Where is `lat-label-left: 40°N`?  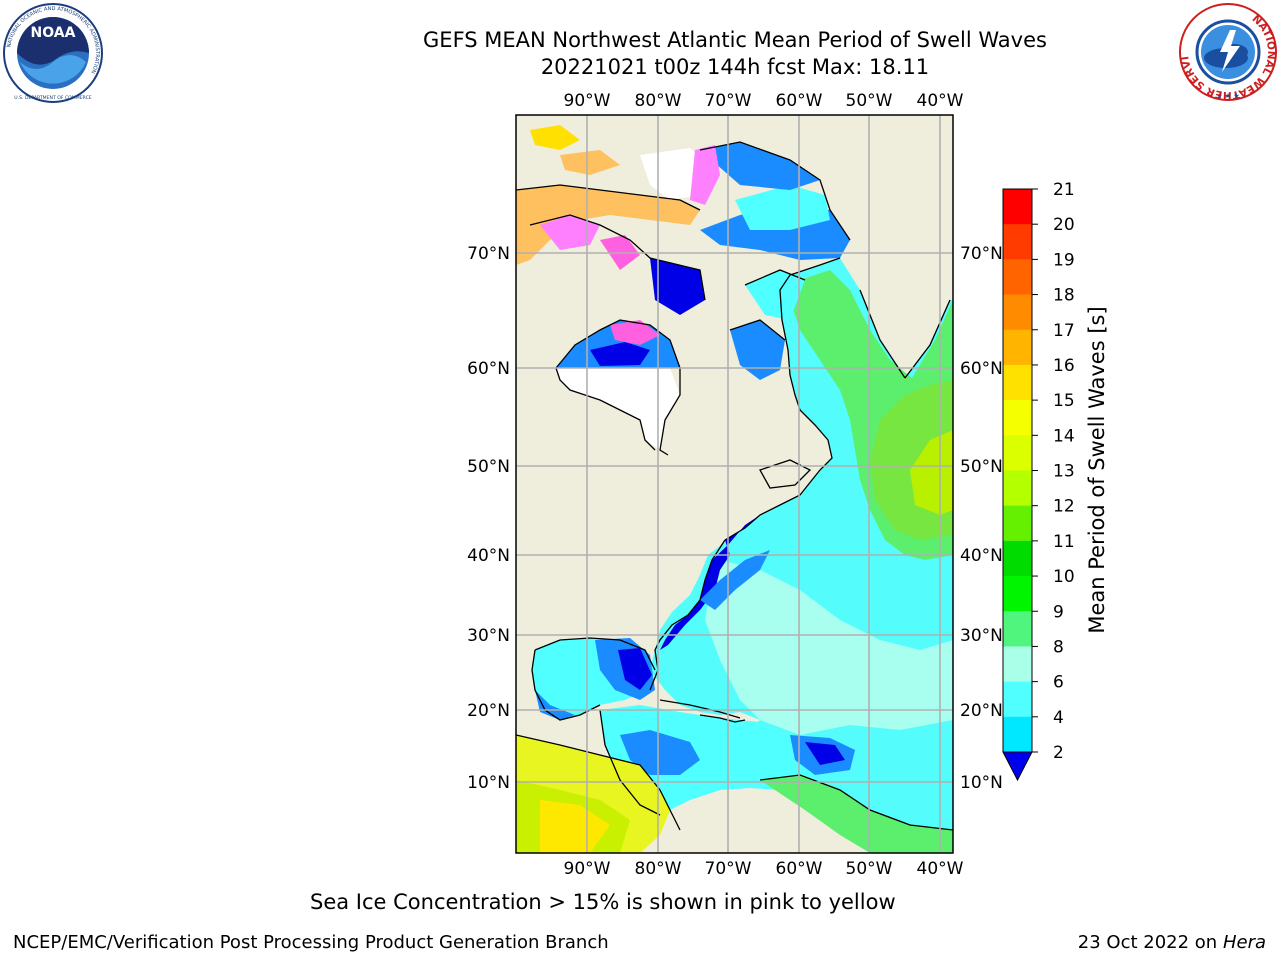 lat-label-left: 40°N is located at coordinates (488, 556).